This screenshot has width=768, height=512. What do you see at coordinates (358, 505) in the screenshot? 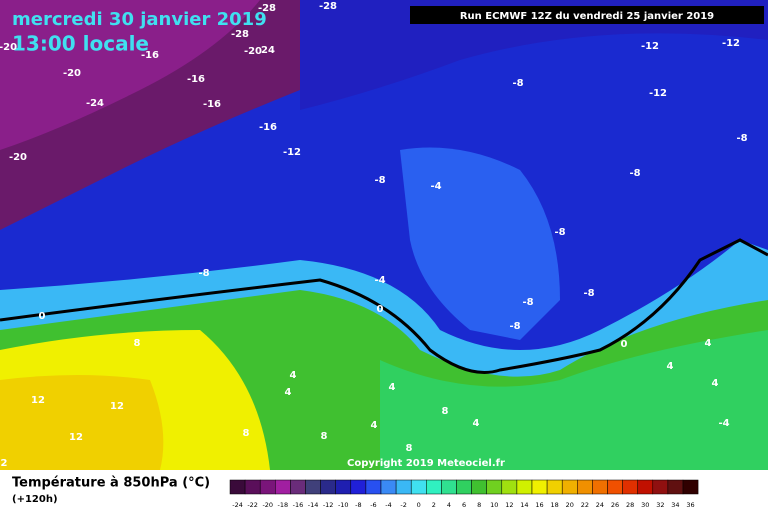
I see `legend-tick-label: -8` at bounding box center [358, 505].